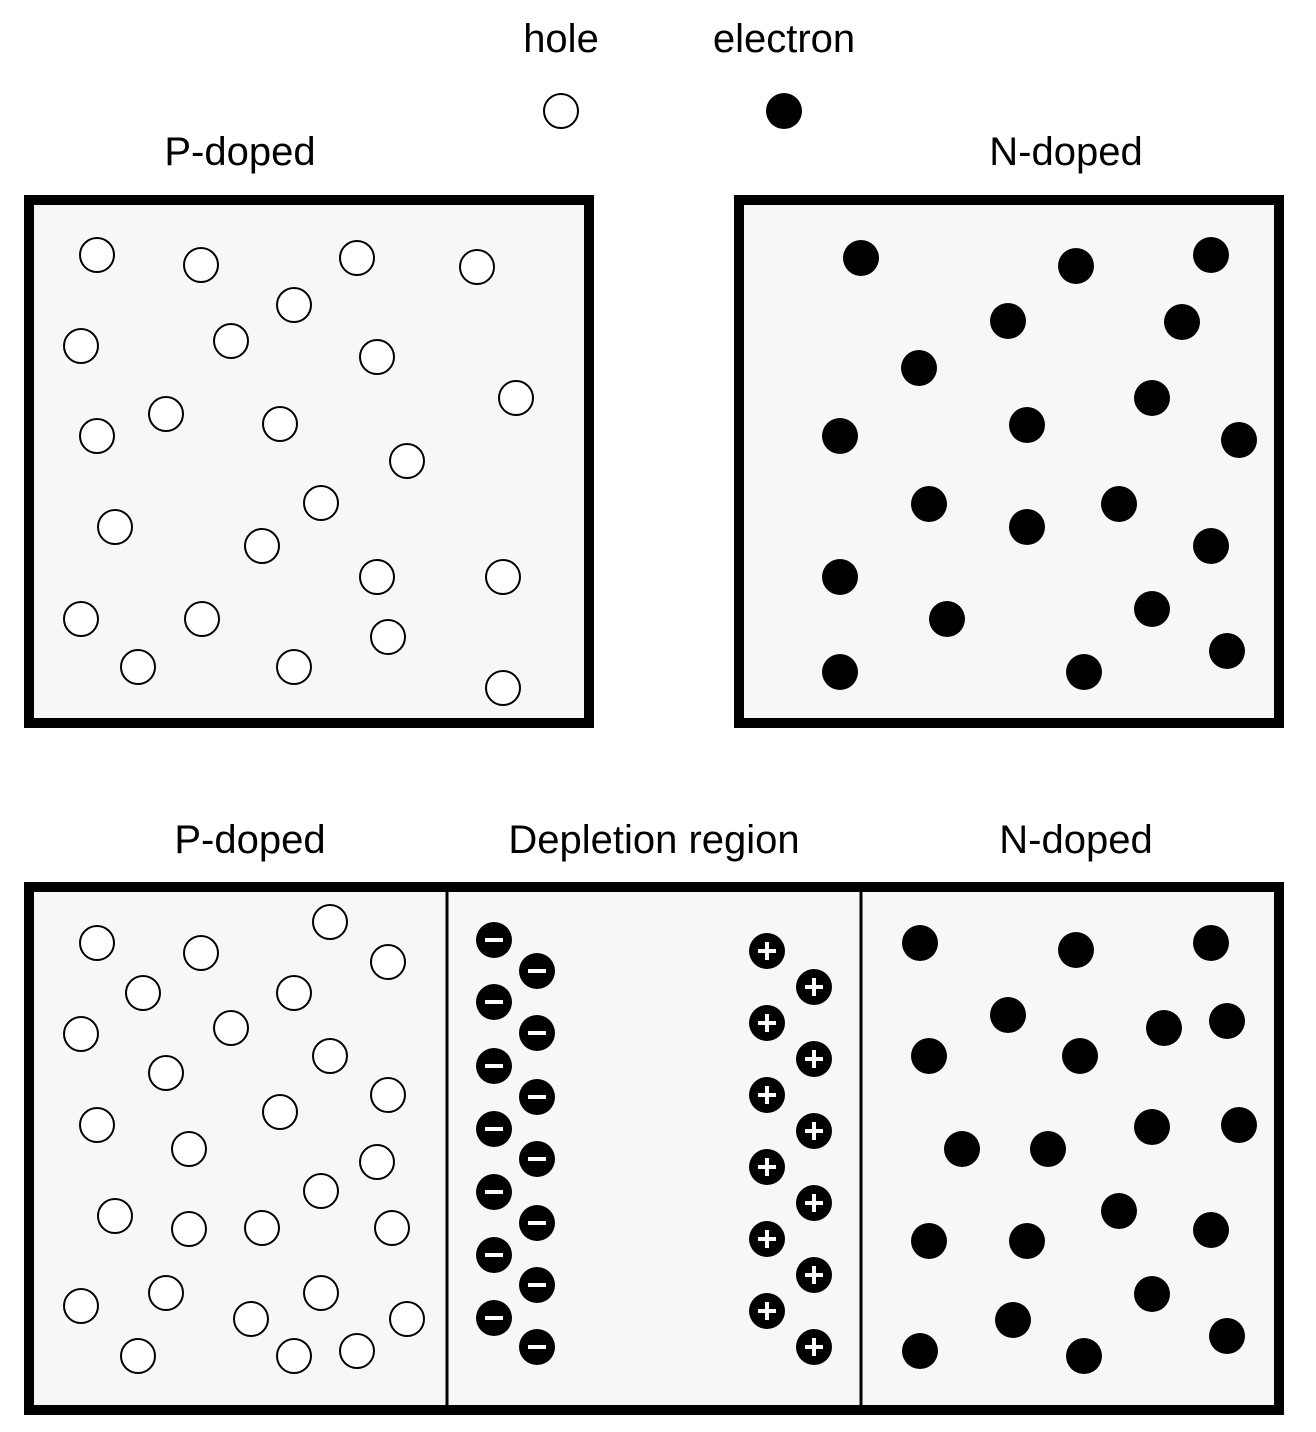 Image resolution: width=1316 pixels, height=1432 pixels. What do you see at coordinates (298, 471) in the screenshot?
I see `top-p-doped-holes` at bounding box center [298, 471].